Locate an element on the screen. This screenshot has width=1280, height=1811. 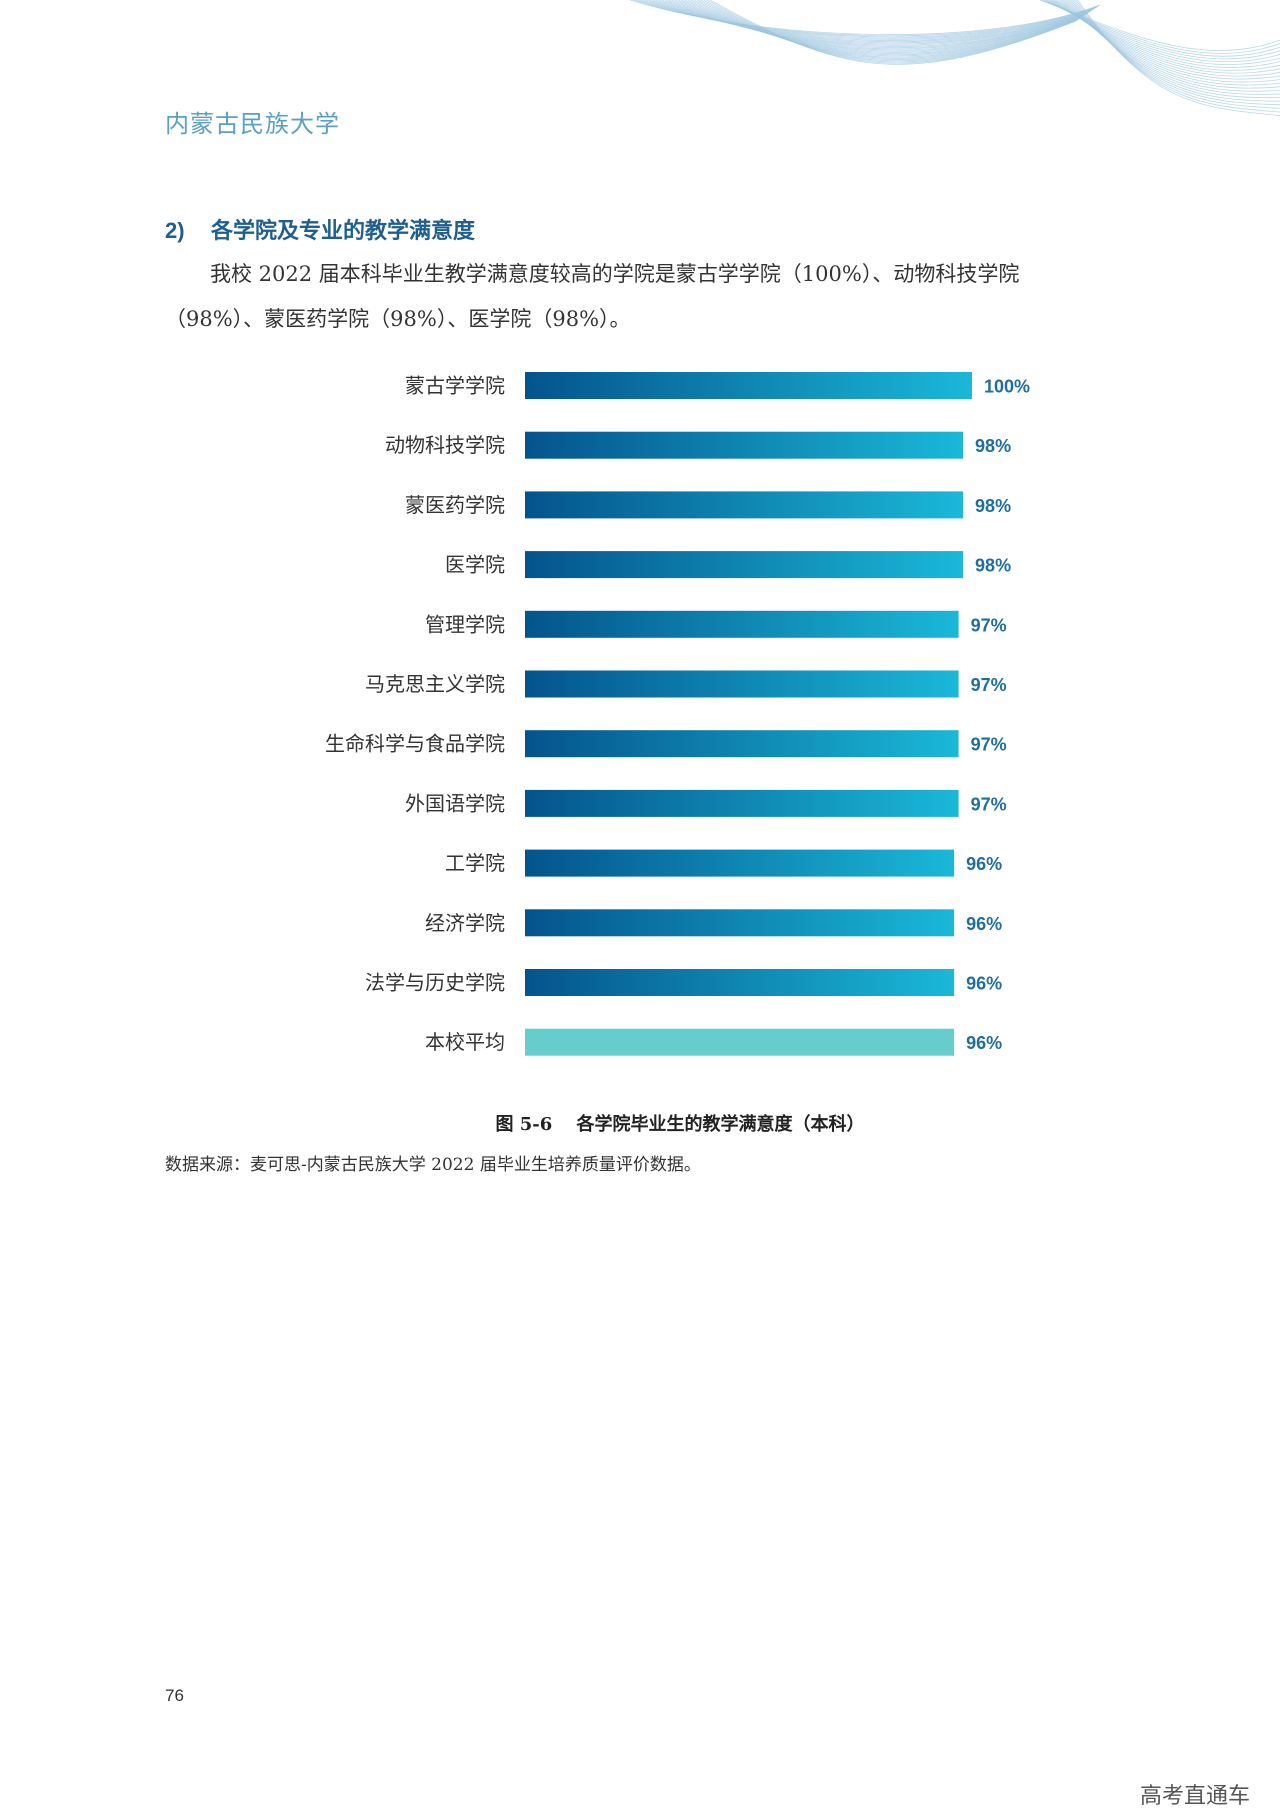
average-bar is located at coordinates (740, 1042).